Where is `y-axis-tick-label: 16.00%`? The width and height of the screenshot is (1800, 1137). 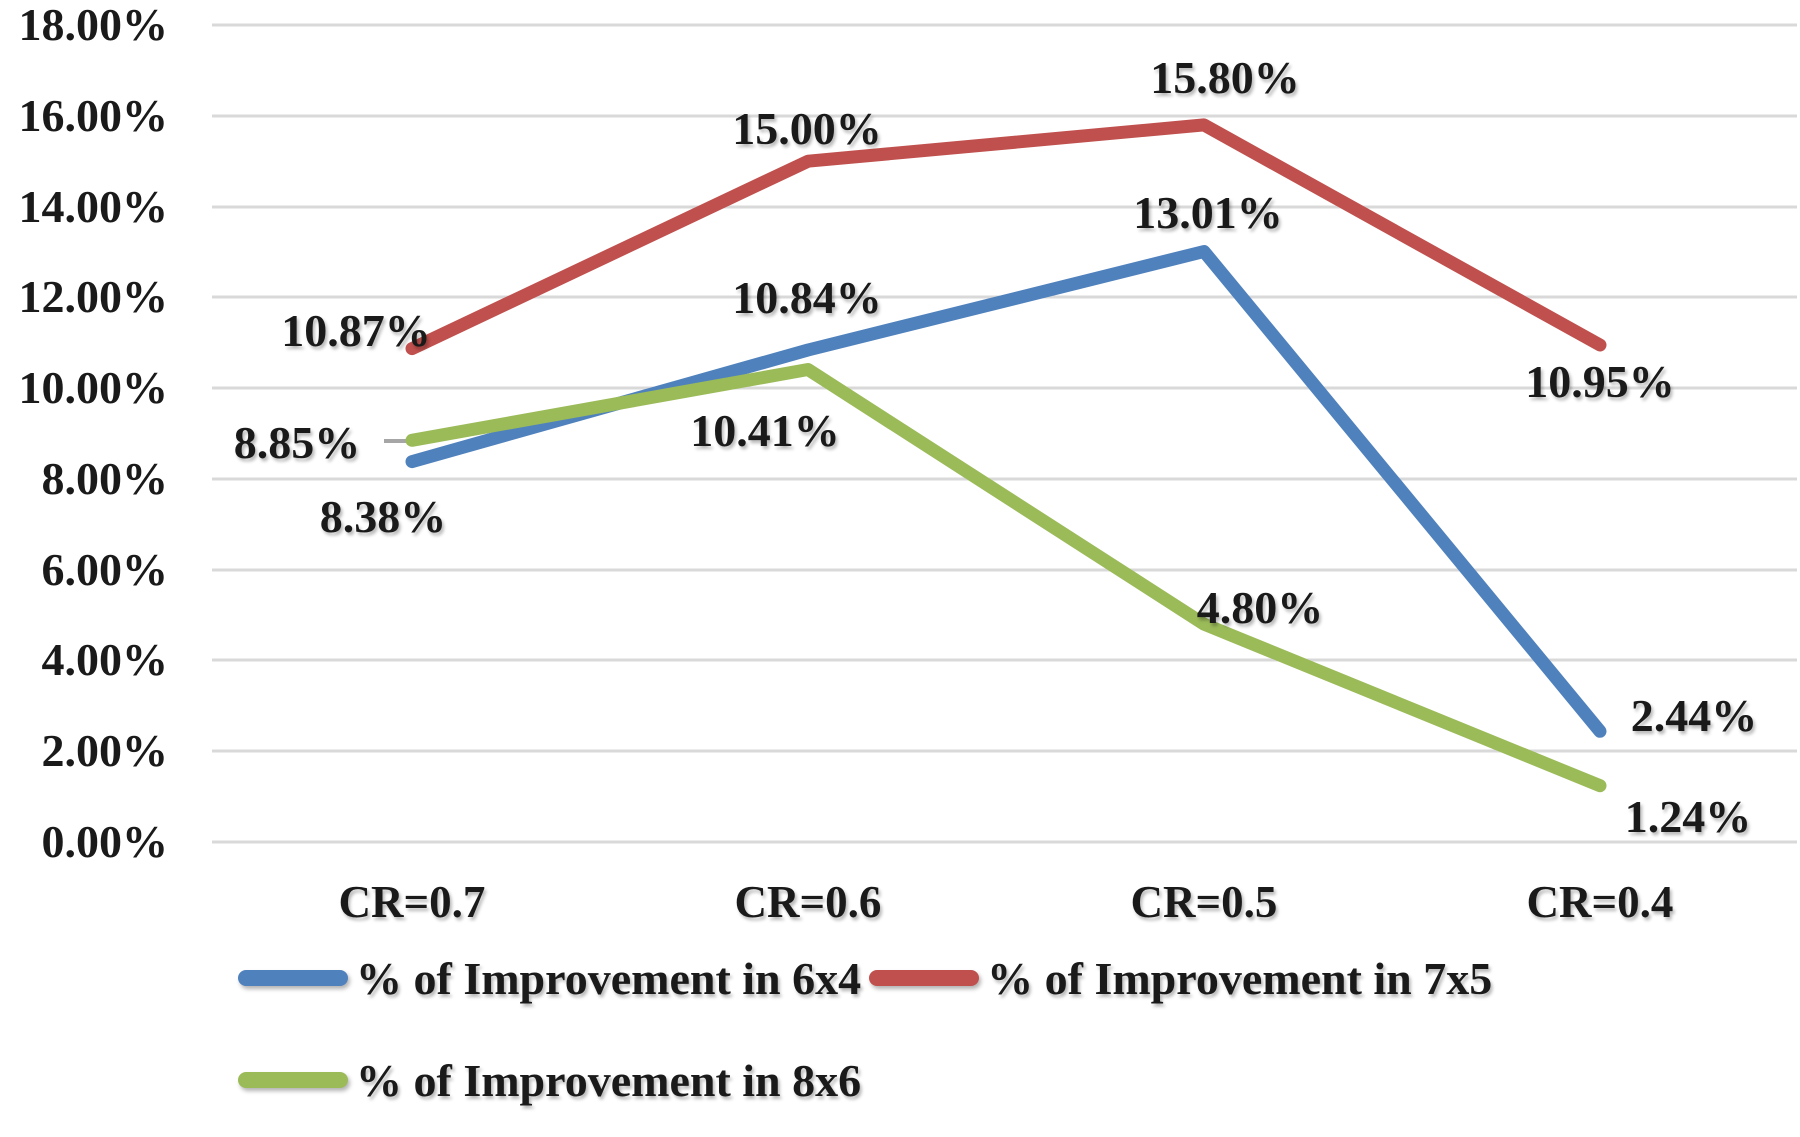
y-axis-tick-label: 16.00% is located at coordinates (93, 115).